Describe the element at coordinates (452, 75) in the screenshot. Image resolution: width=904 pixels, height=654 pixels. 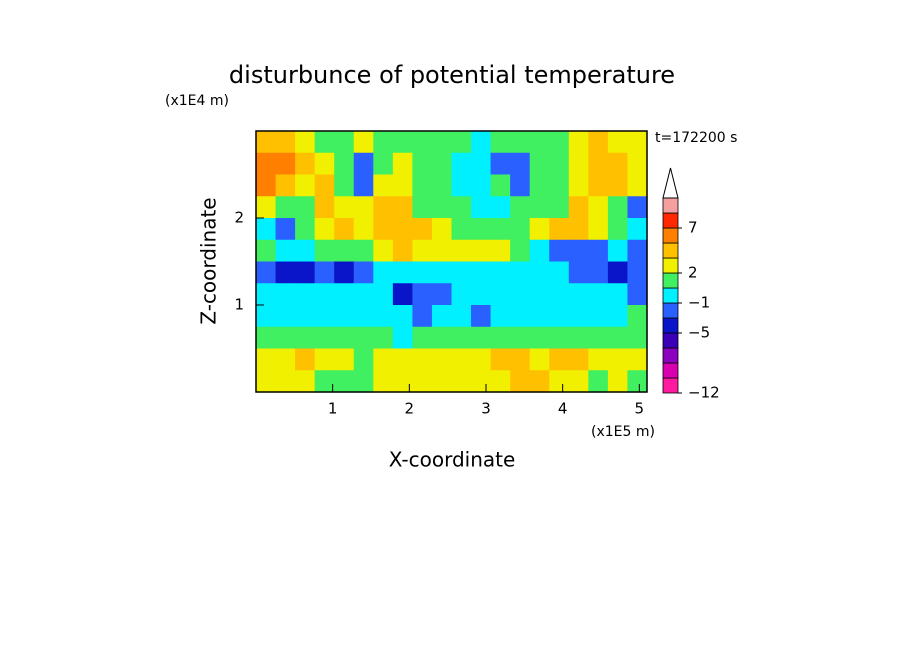
I see `chart-title: disturbunce of potential temperature` at that location.